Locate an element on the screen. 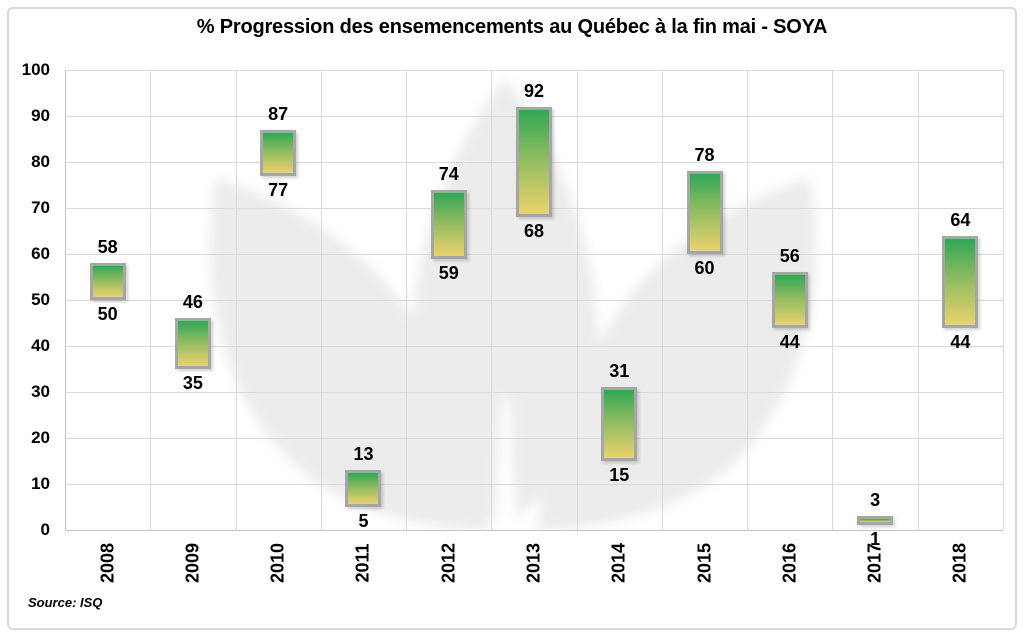 Image resolution: width=1024 pixels, height=637 pixels. y-tick-label: 60 is located at coordinates (40, 253).